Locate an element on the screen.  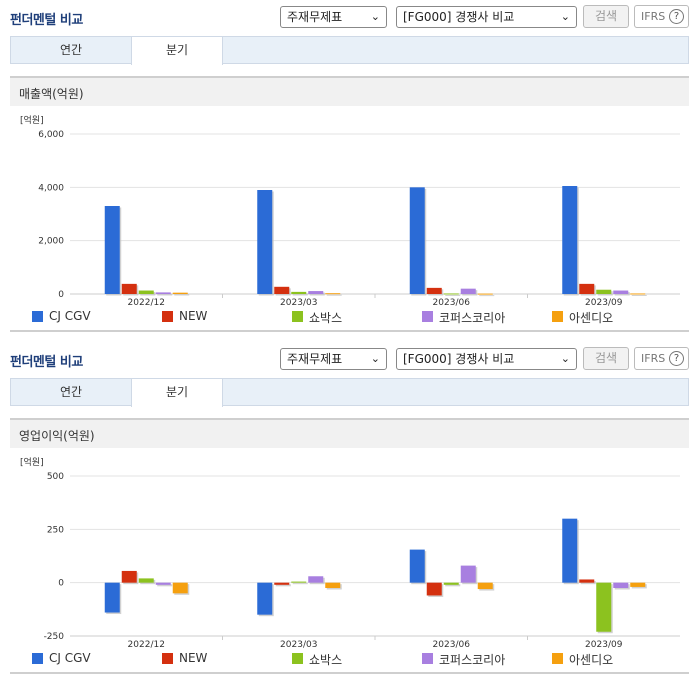
chart-legend: CJ CGV NEW 쇼박스 코퍼스코리아 아센디오 is located at coordinates (348, 660).